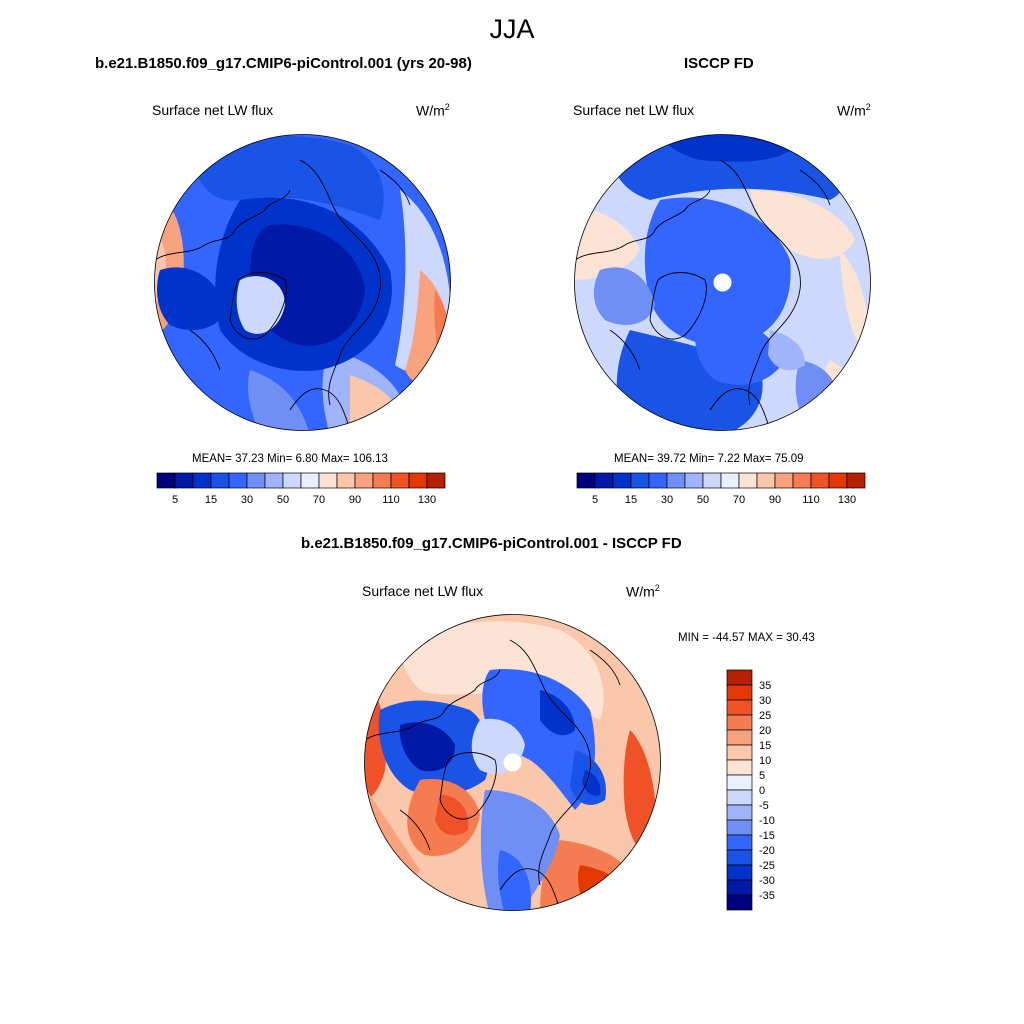 The height and width of the screenshot is (1024, 1024). I want to click on diff-polar-map, so click(512, 762).